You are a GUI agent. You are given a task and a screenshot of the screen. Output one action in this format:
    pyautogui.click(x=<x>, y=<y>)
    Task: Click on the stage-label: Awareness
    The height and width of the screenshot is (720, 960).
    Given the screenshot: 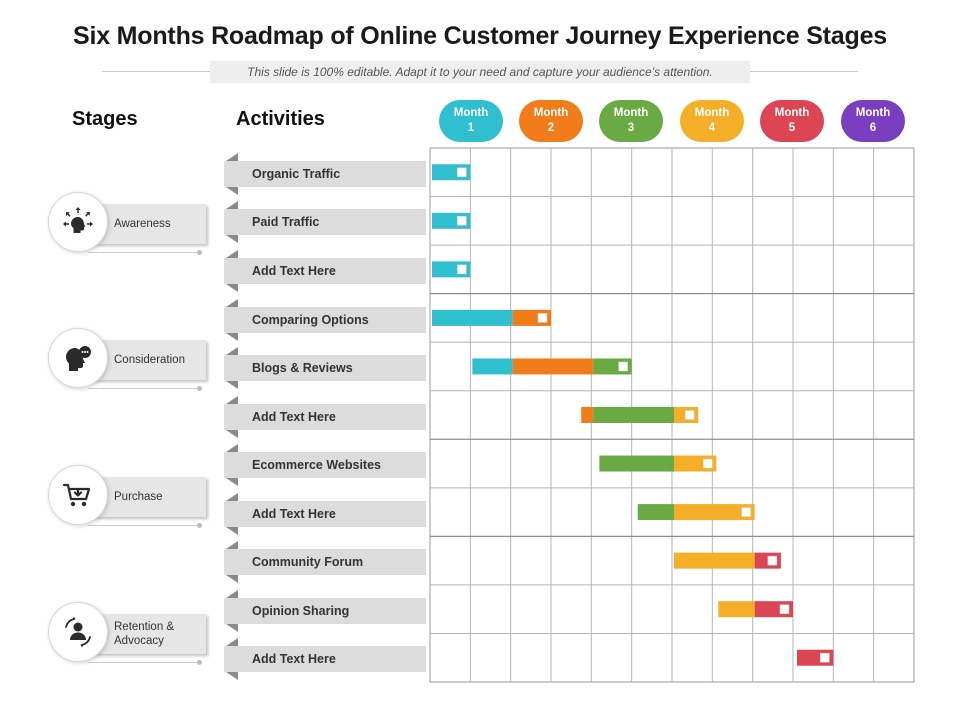 What is the action you would take?
    pyautogui.click(x=147, y=224)
    